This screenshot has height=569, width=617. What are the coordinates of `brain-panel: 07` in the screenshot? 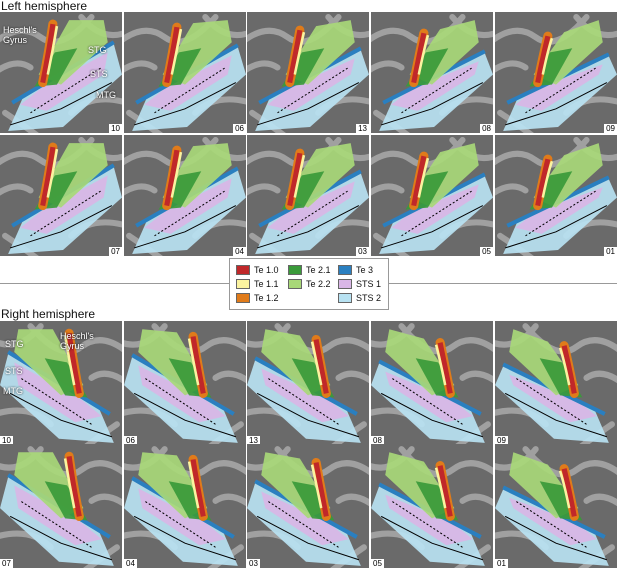 It's located at (61, 506).